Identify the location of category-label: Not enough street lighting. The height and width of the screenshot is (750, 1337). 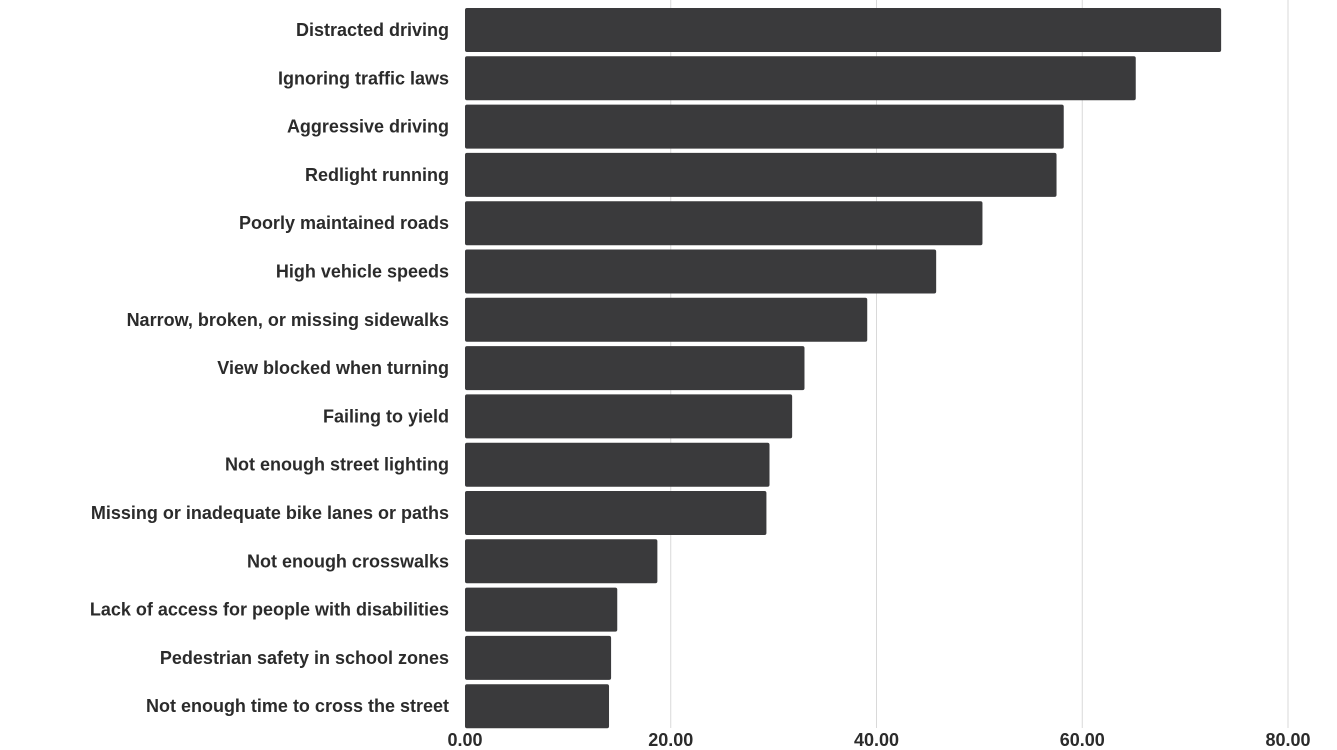
(337, 465).